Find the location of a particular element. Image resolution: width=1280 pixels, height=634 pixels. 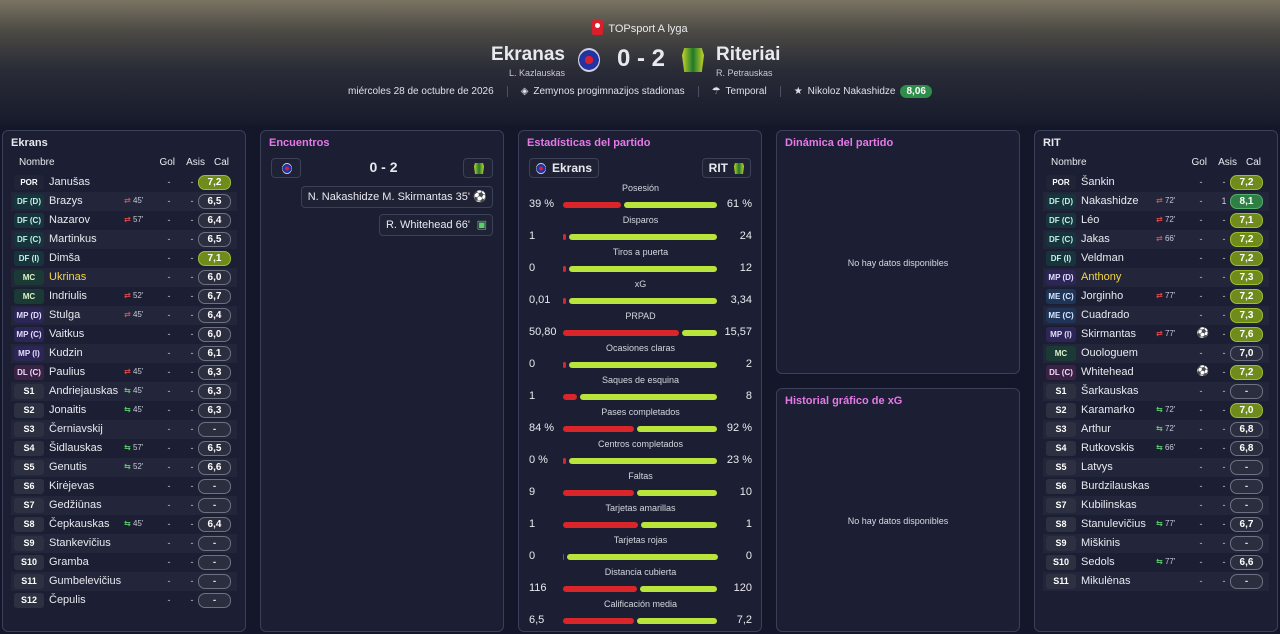

player-name: Stanulevičius is located at coordinates (1113, 524).